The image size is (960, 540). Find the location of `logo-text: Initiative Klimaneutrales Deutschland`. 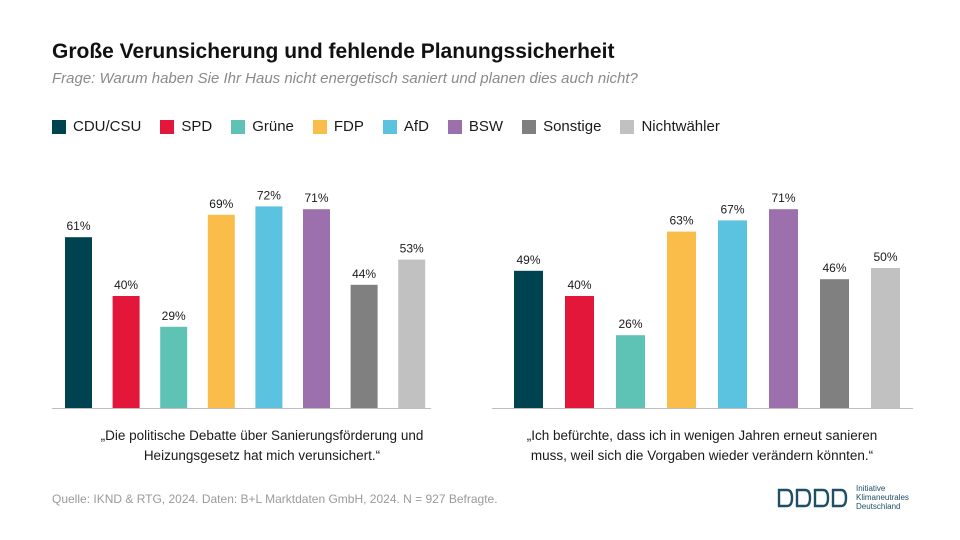

logo-text: Initiative Klimaneutrales Deutschland is located at coordinates (882, 497).